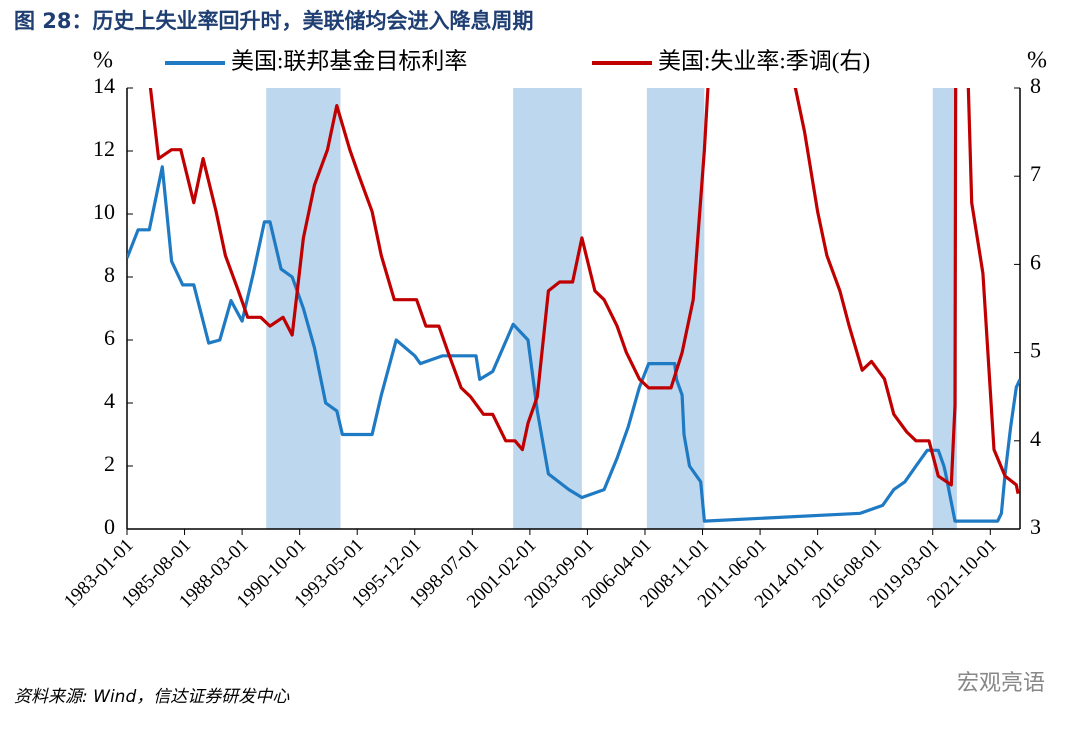  I want to click on y2-unit: %, so click(1037, 61).